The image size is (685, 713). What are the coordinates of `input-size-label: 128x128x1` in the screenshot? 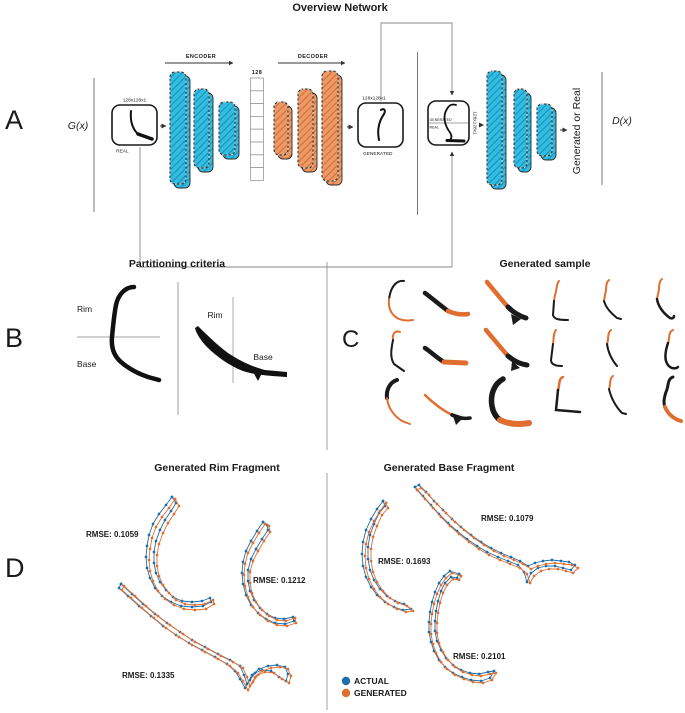 It's located at (135, 101).